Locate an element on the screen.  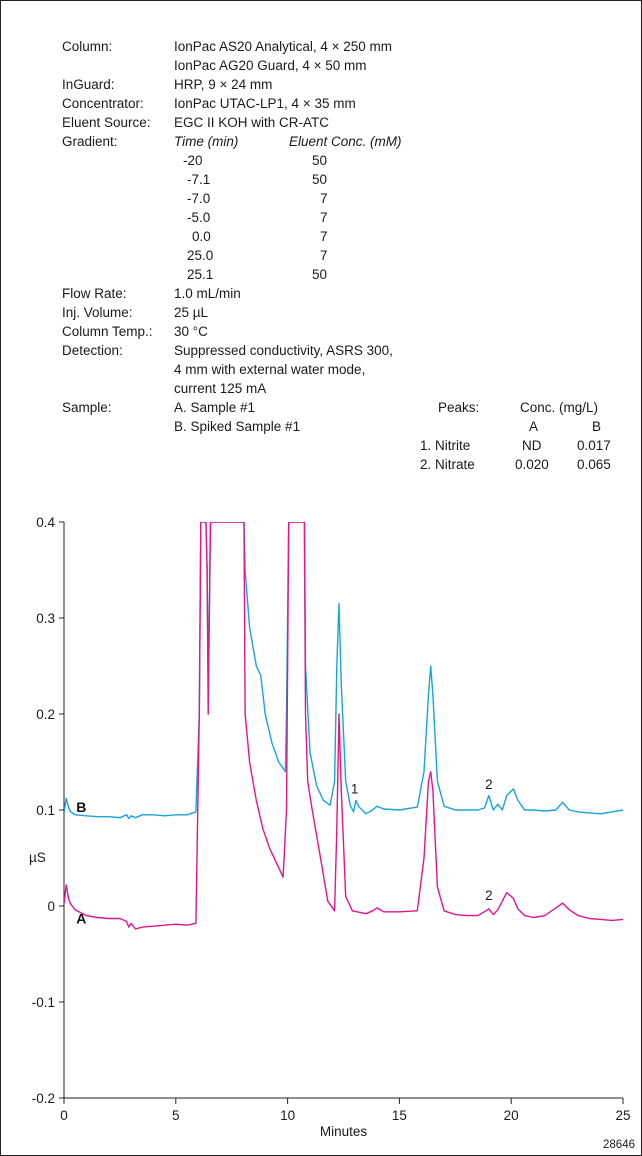
x-tick-label: 10 is located at coordinates (287, 1115).